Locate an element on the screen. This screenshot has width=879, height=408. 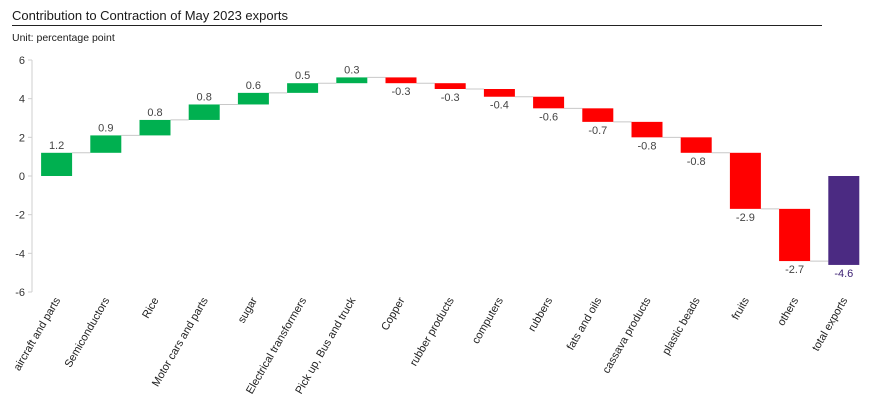
category-label-16: total exports is located at coordinates (830, 324).